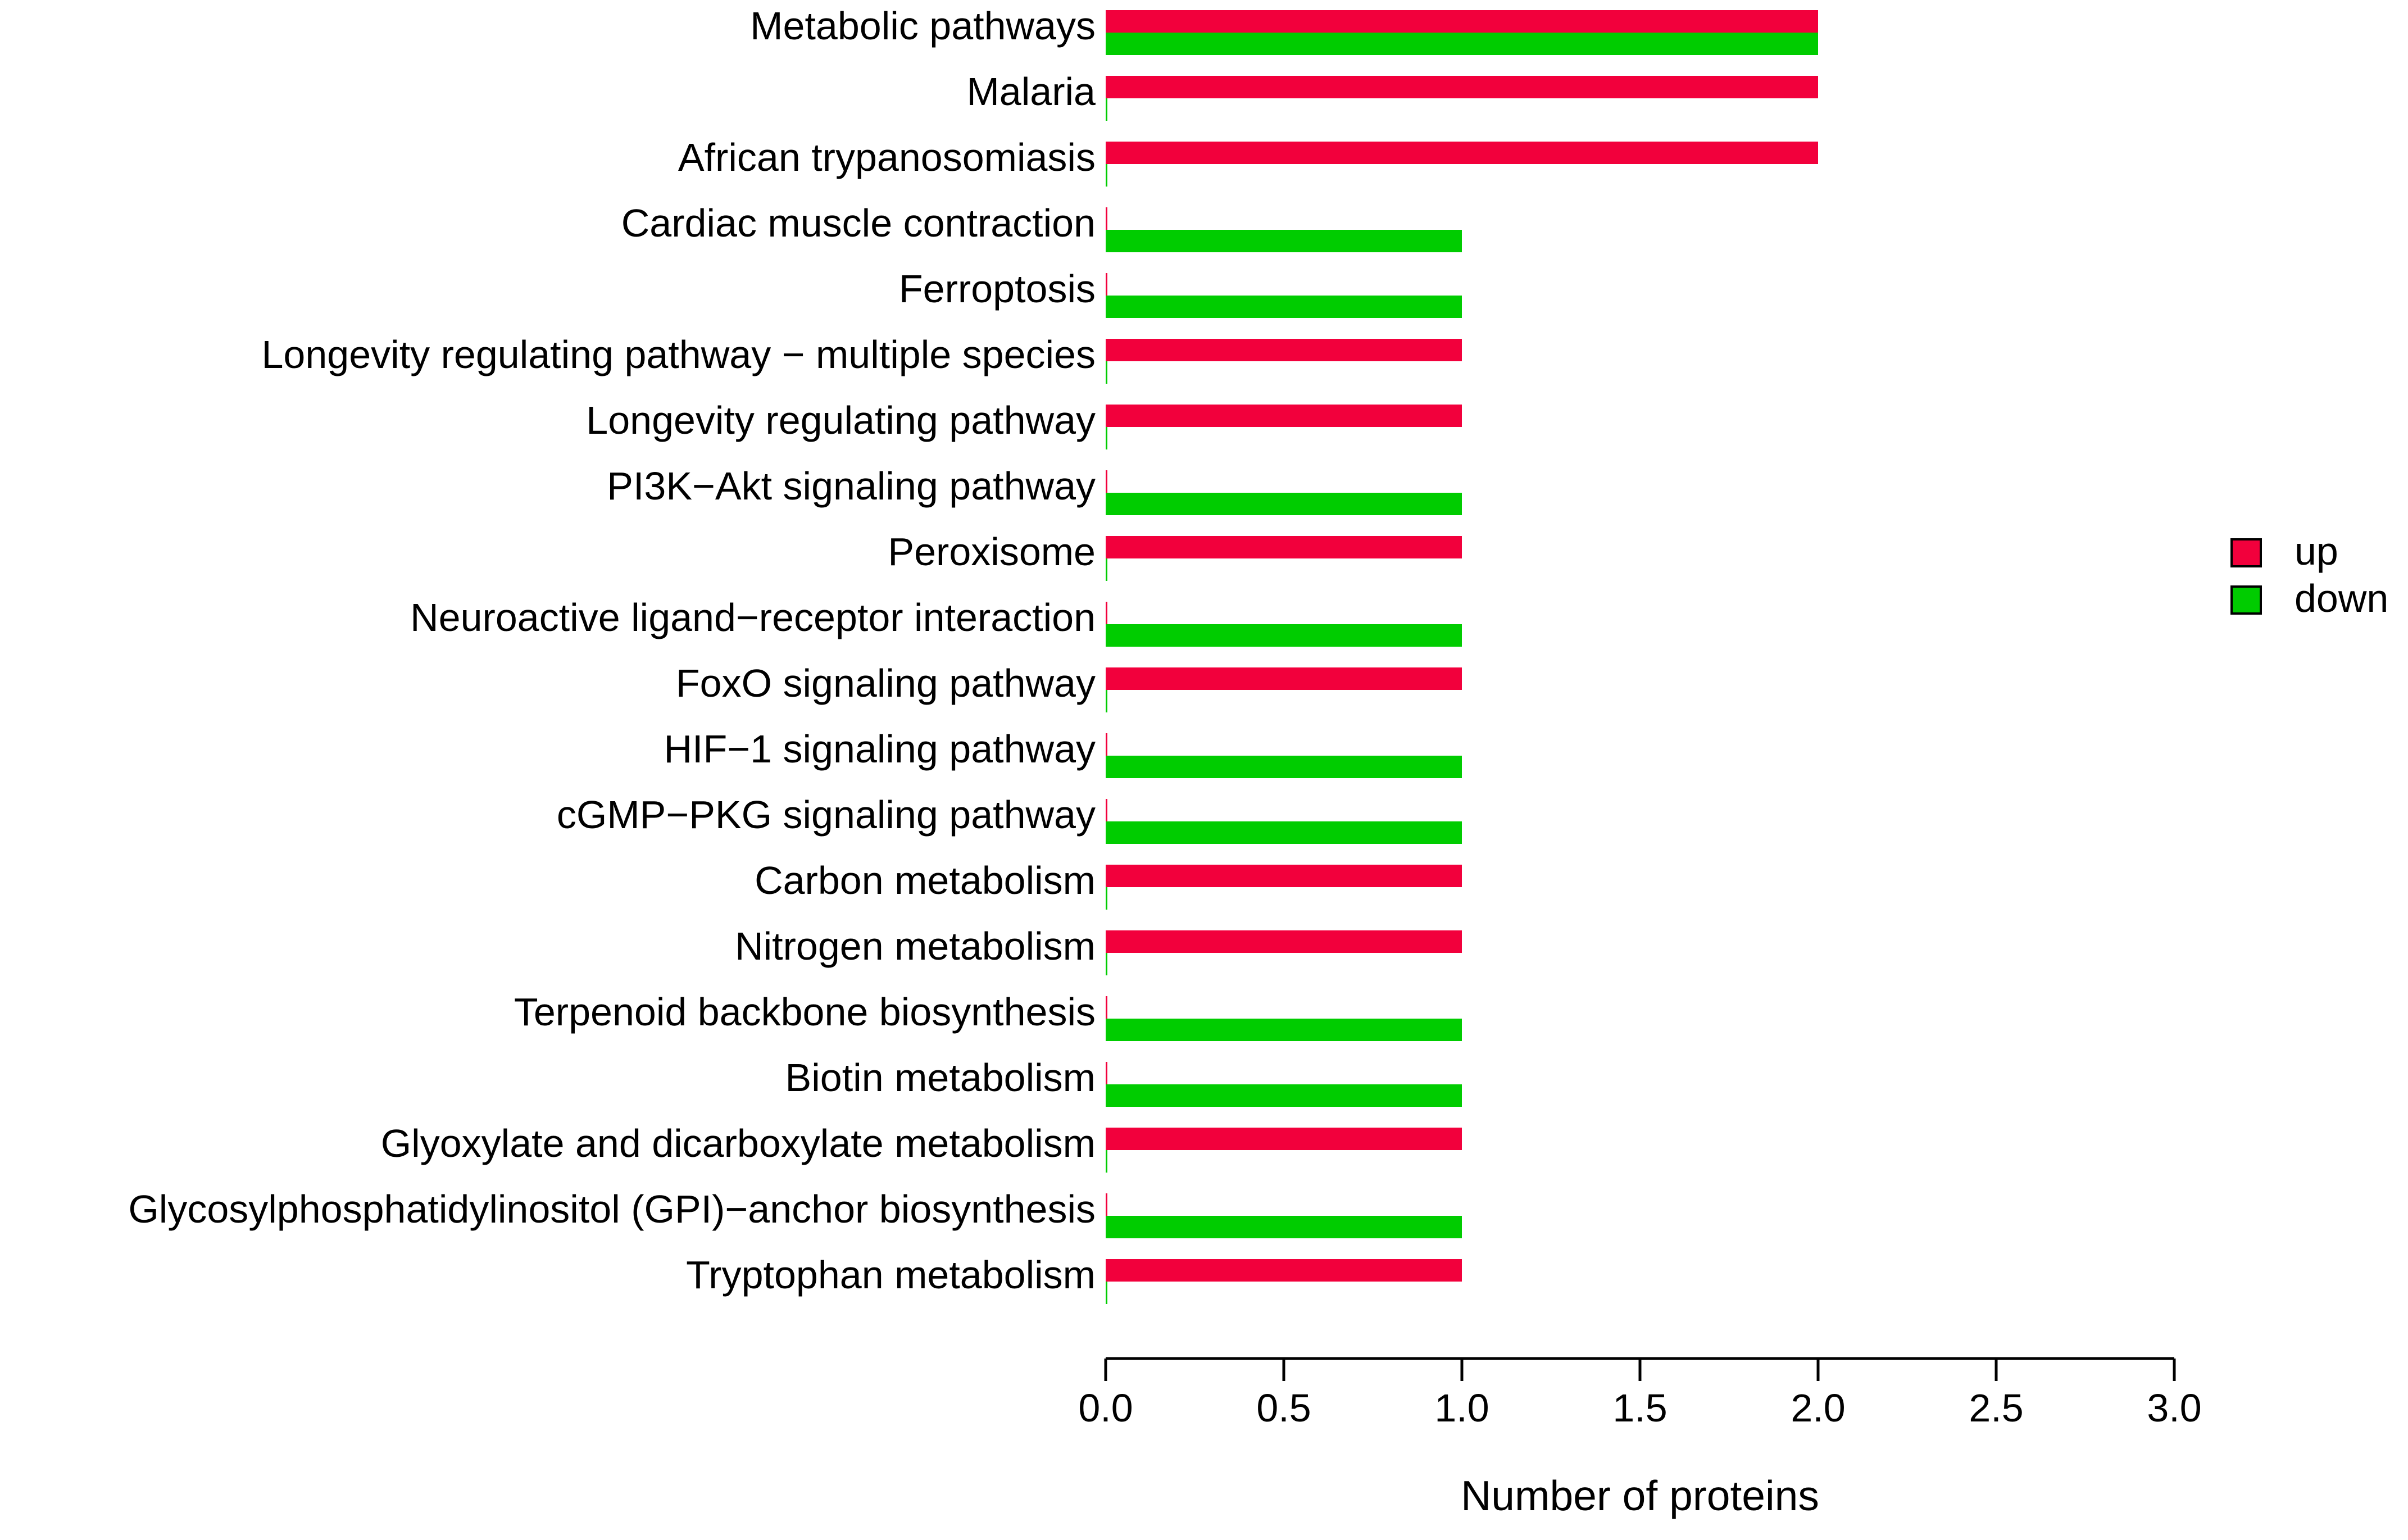 The width and height of the screenshot is (2408, 1540). What do you see at coordinates (880, 749) in the screenshot?
I see `category-label: HIF−1 signaling pathway` at bounding box center [880, 749].